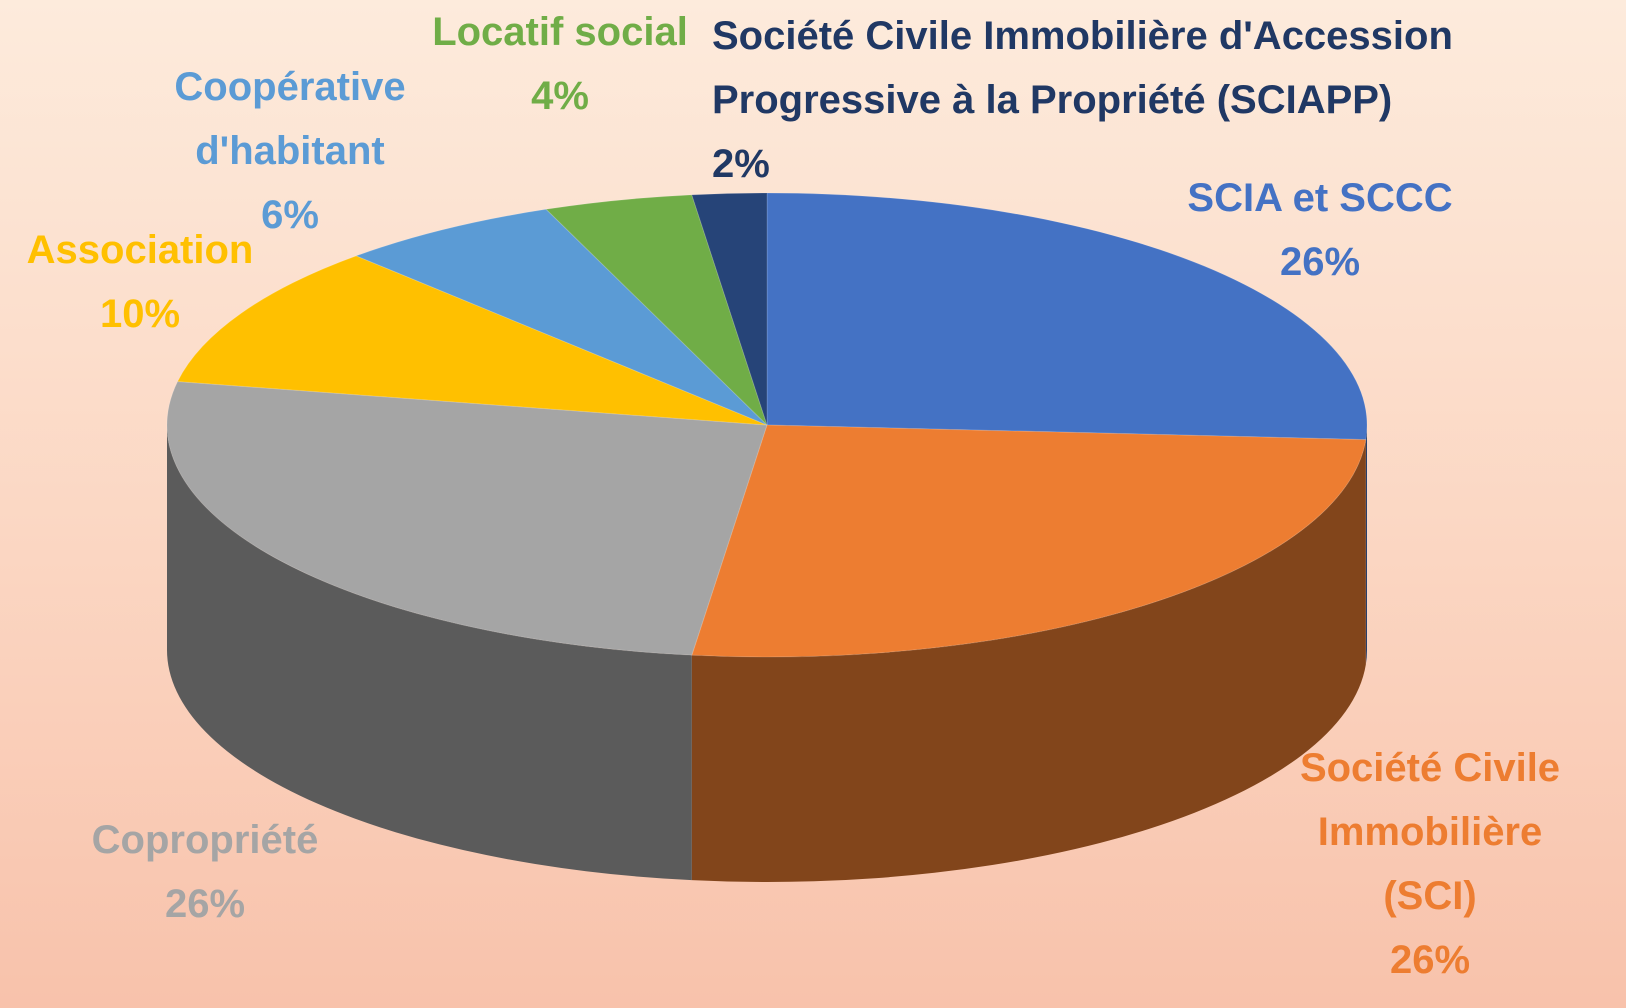 This screenshot has height=1008, width=1626. I want to click on slice-label: Copropriété 26%, so click(205, 872).